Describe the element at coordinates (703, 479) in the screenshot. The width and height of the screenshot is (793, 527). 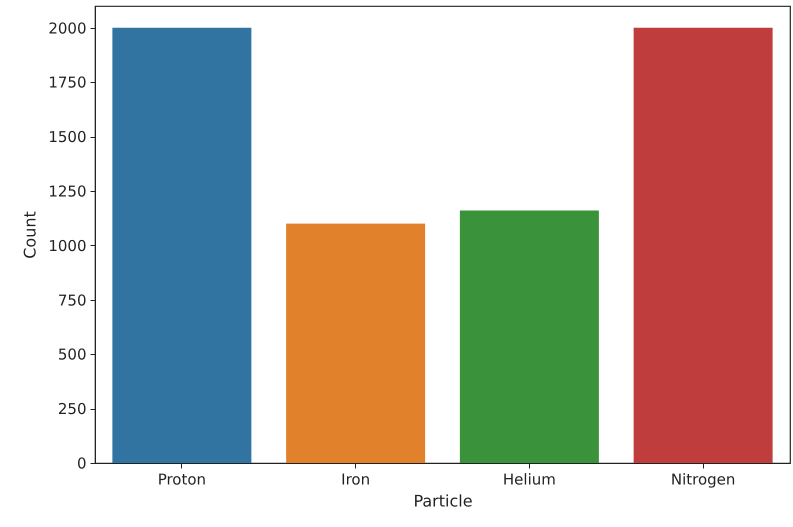
I see `x-tick-label: Nitrogen` at that location.